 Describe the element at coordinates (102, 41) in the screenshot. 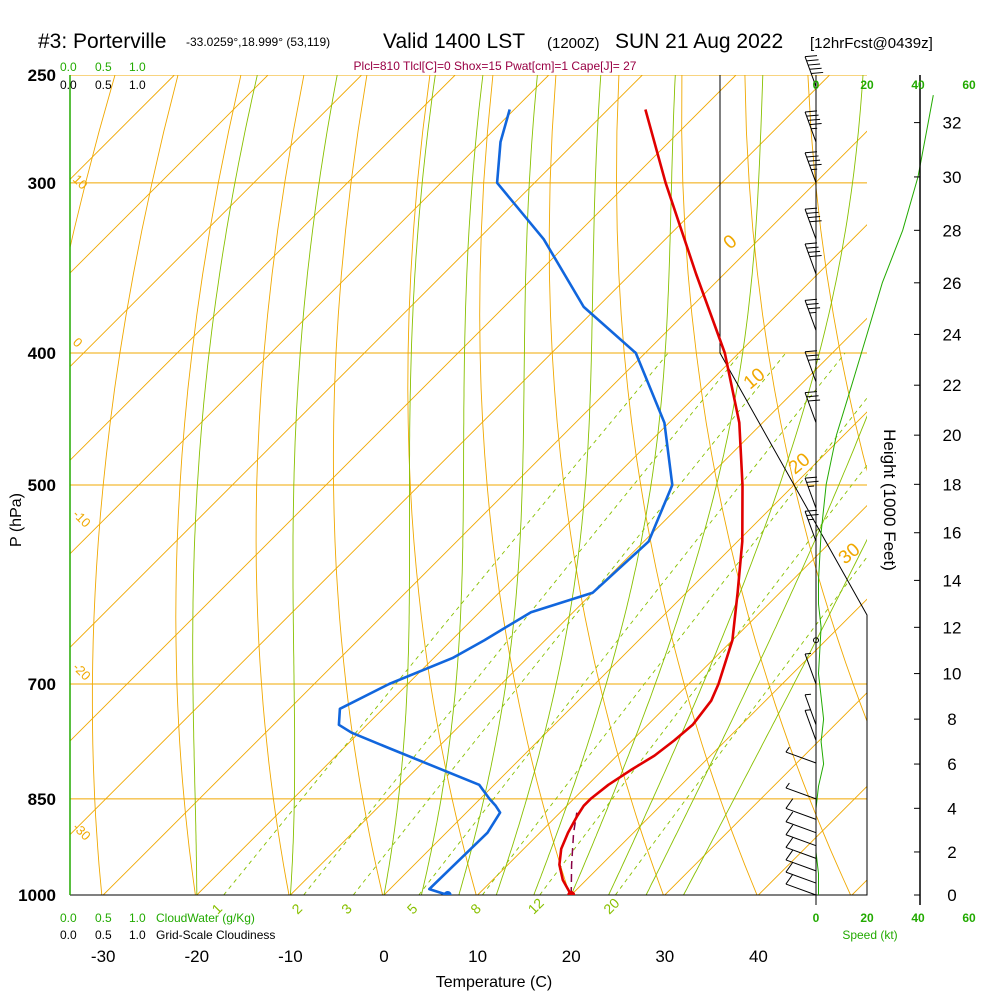

I see `station-title: #3: Porterville` at that location.